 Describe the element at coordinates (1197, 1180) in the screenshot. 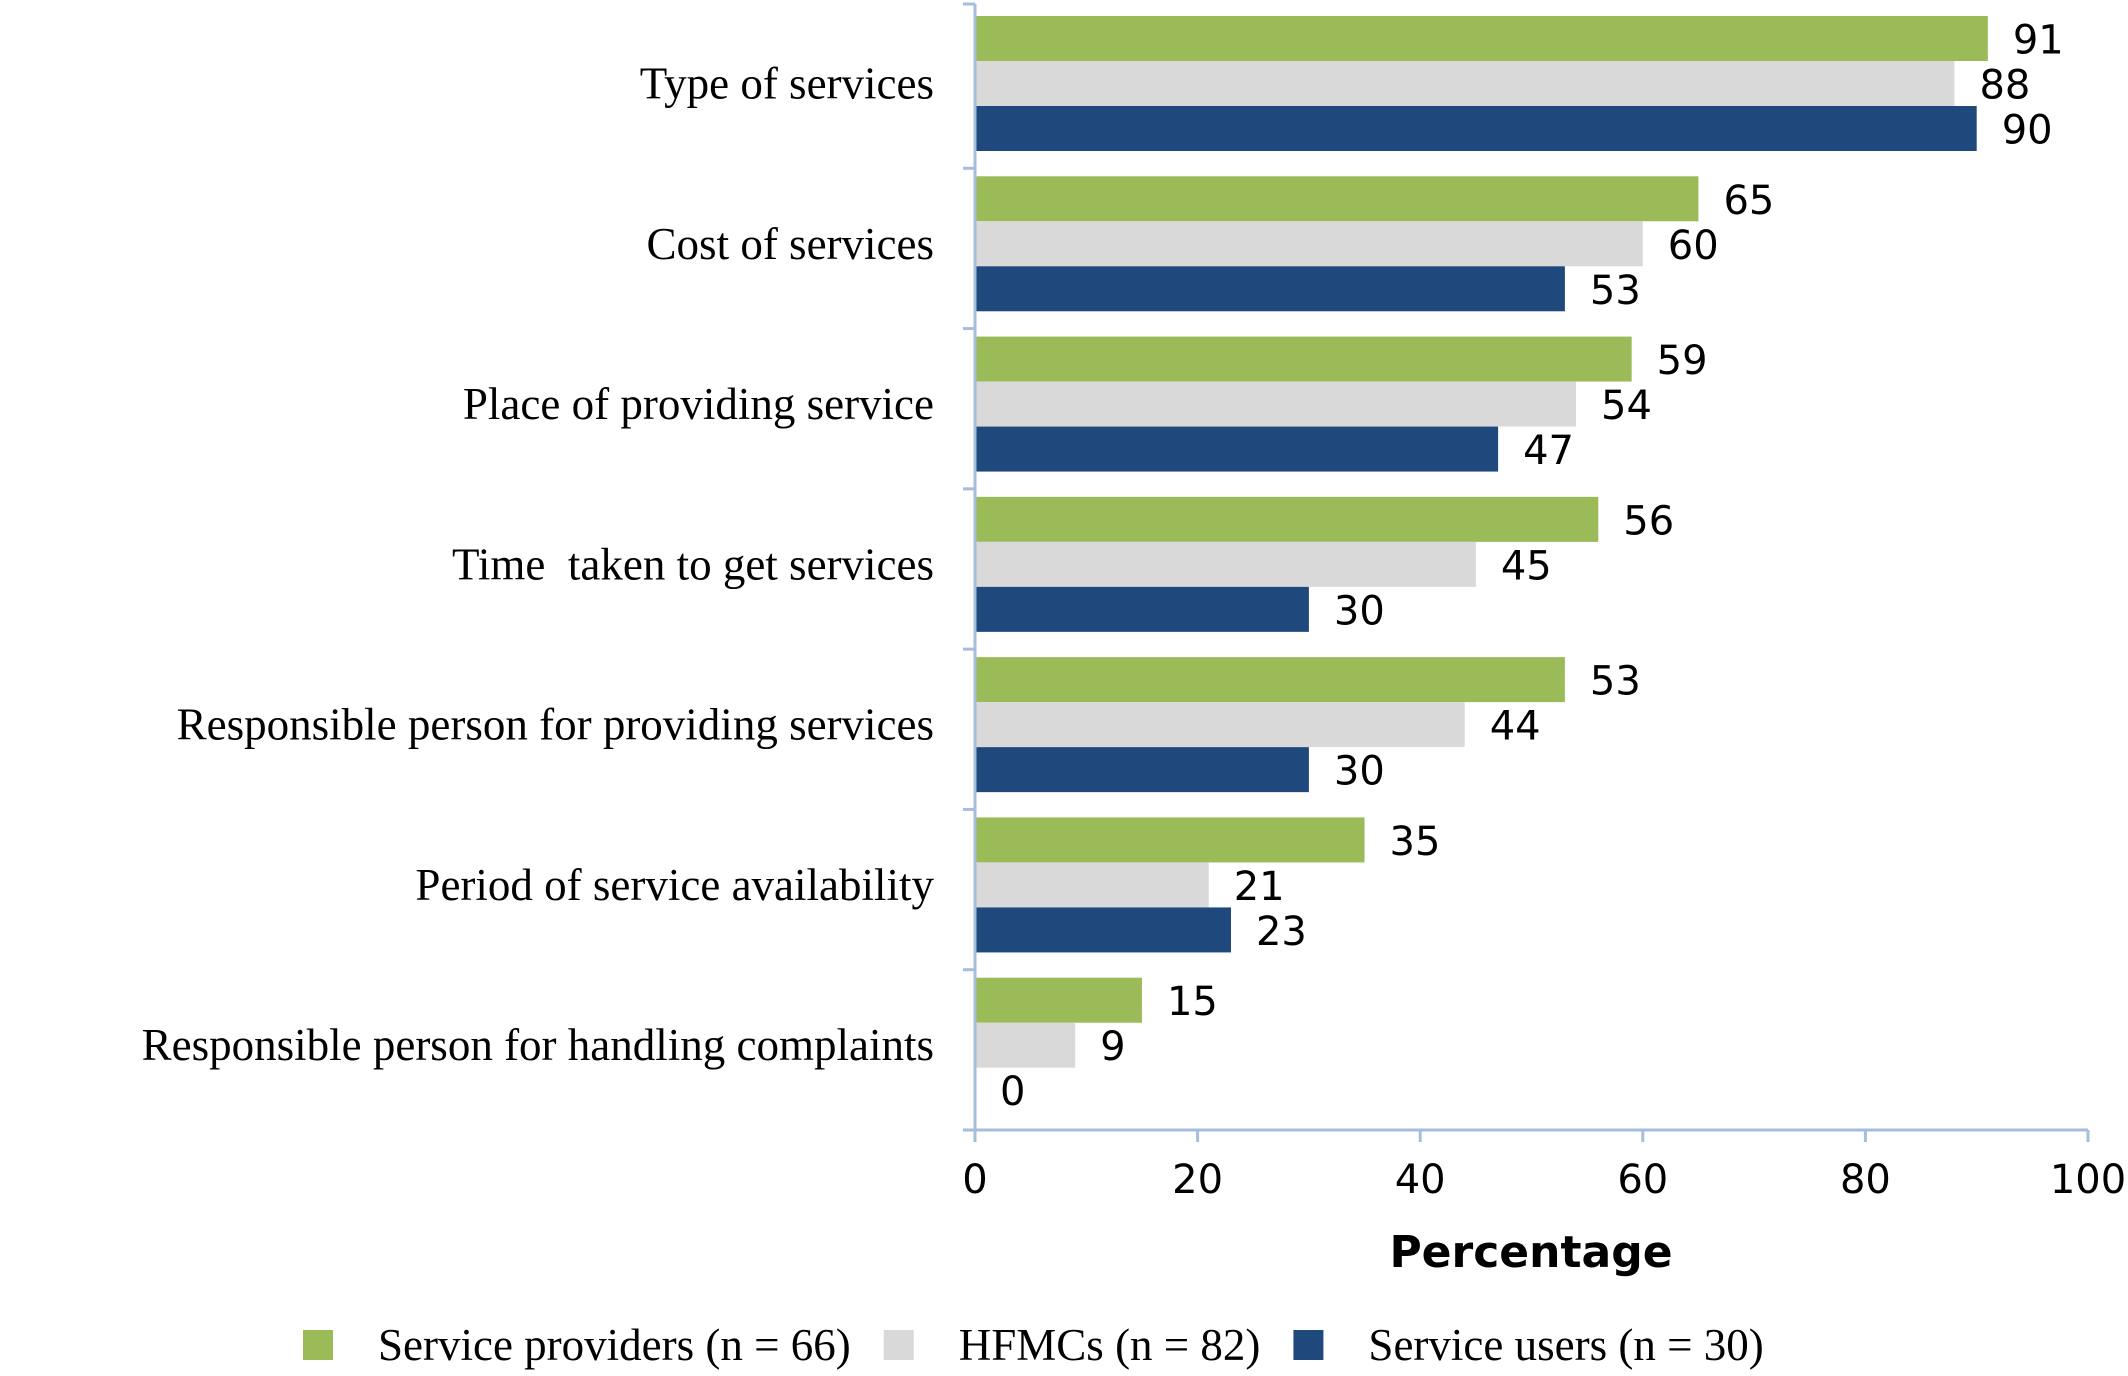

I see `x-tick-label: 20` at that location.